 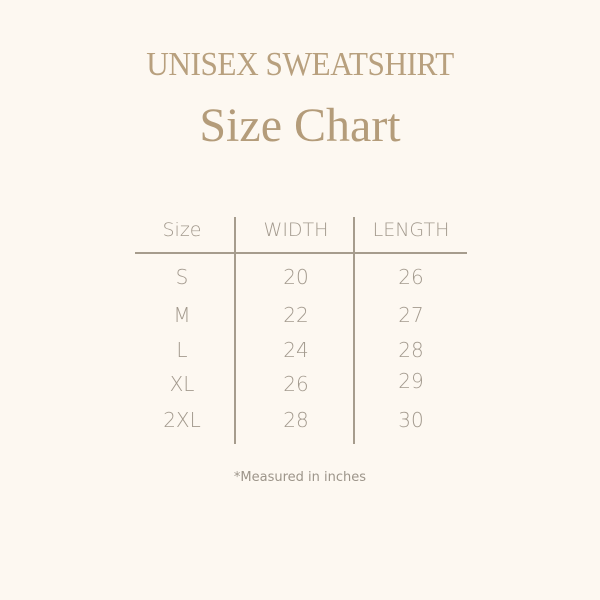 I want to click on size-cell: M, so click(x=182, y=315).